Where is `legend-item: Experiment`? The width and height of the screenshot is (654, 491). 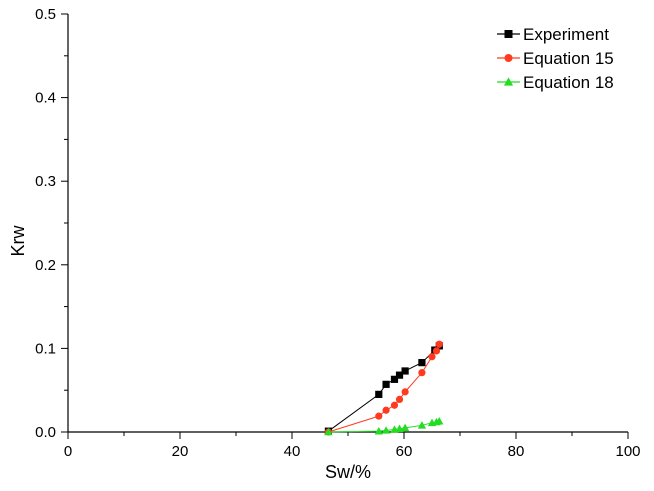 legend-item: Experiment is located at coordinates (553, 34).